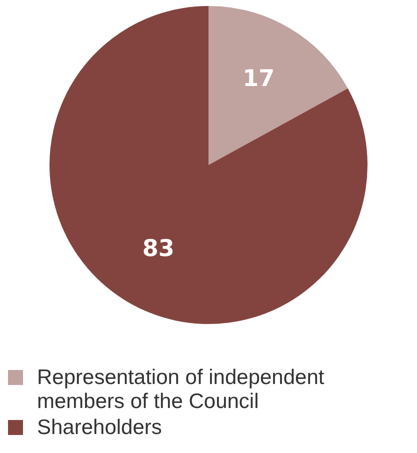 Image resolution: width=417 pixels, height=453 pixels. What do you see at coordinates (99, 428) in the screenshot?
I see `legend-label: Shareholders` at bounding box center [99, 428].